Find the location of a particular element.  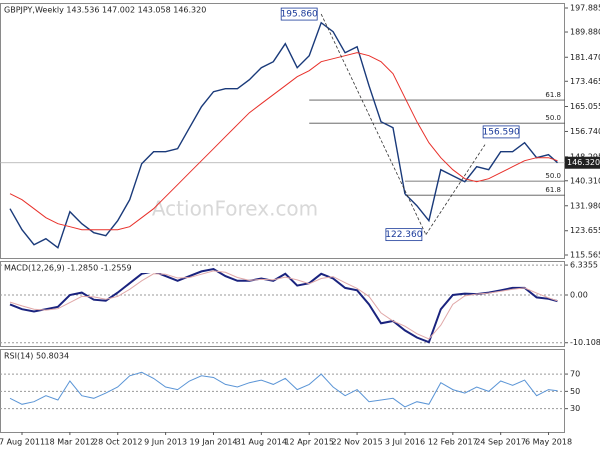

x-tick-label: 7 Aug 2011 is located at coordinates (22, 442).